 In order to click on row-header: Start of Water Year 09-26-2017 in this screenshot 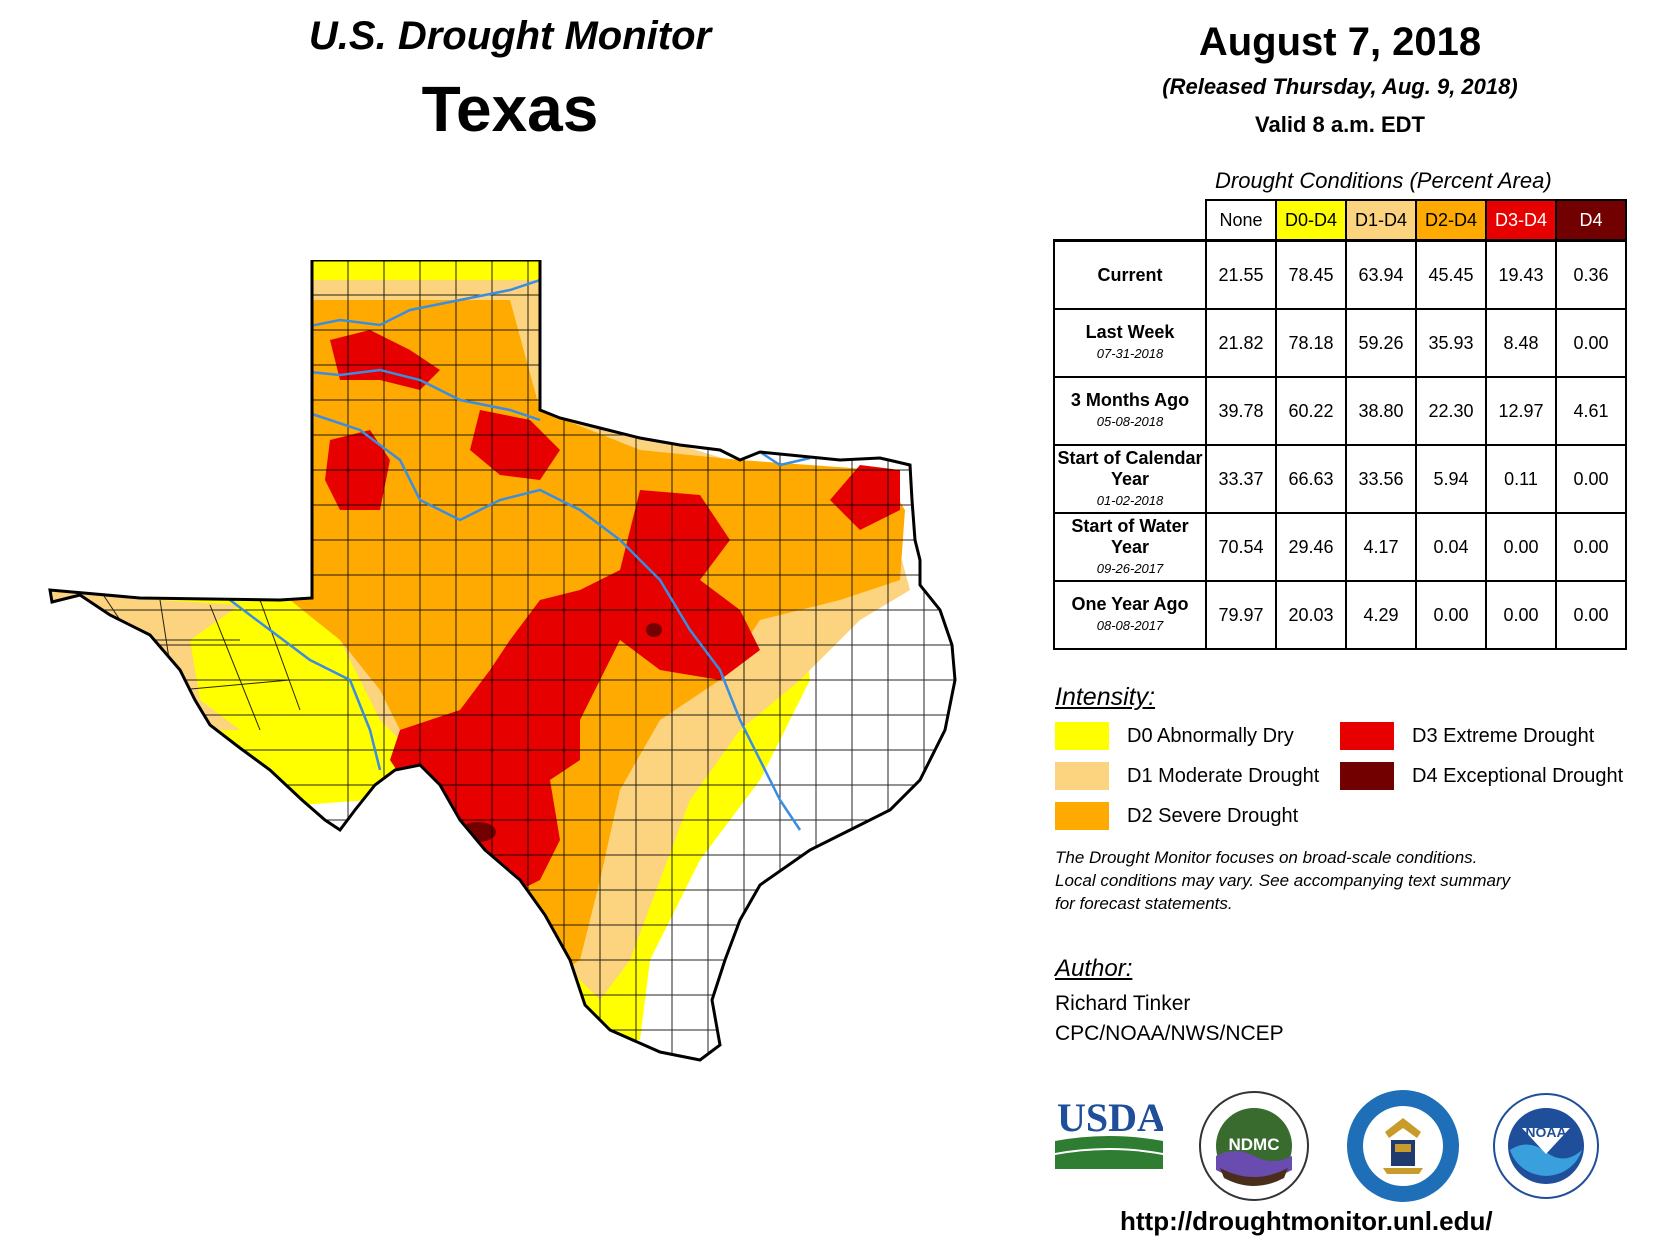, I will do `click(1130, 547)`.